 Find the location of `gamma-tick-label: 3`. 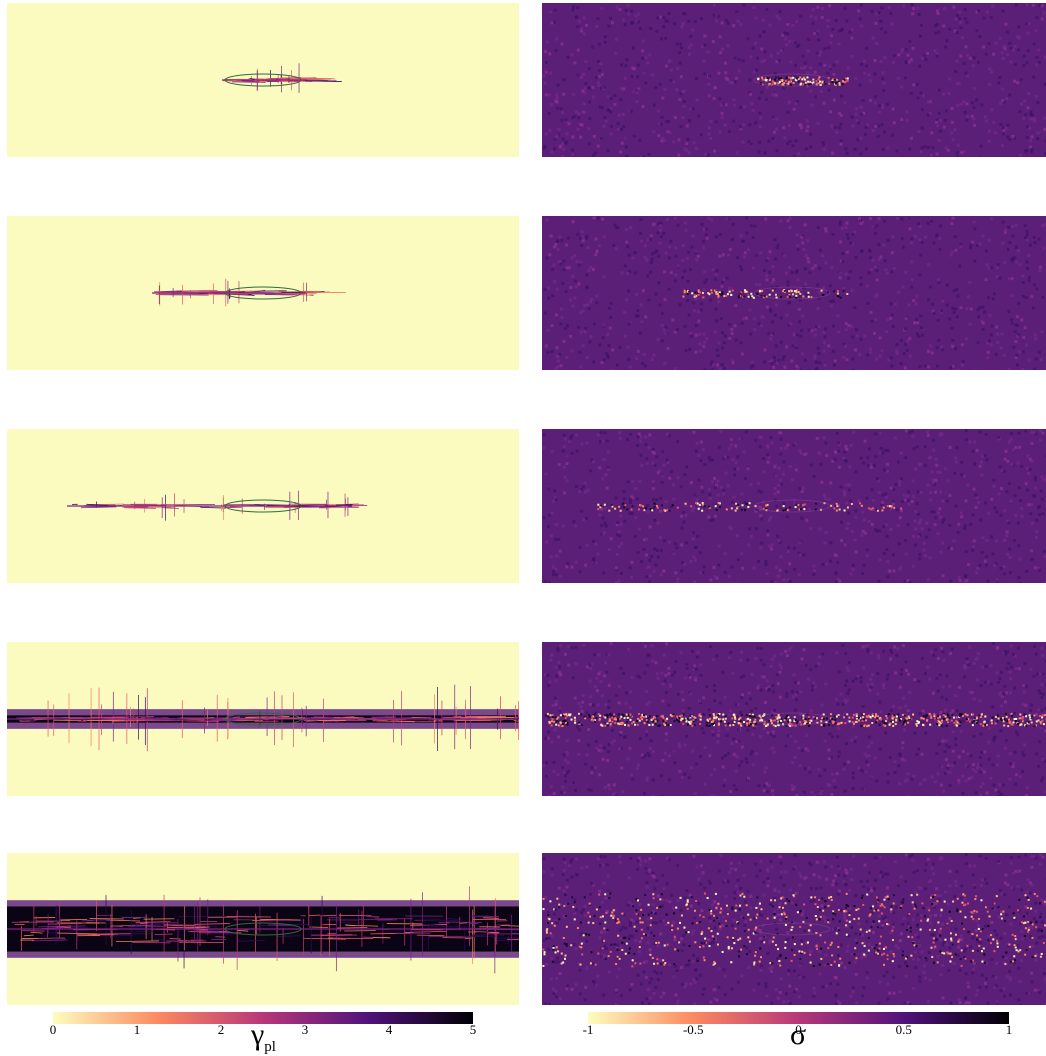

gamma-tick-label: 3 is located at coordinates (305, 1030).